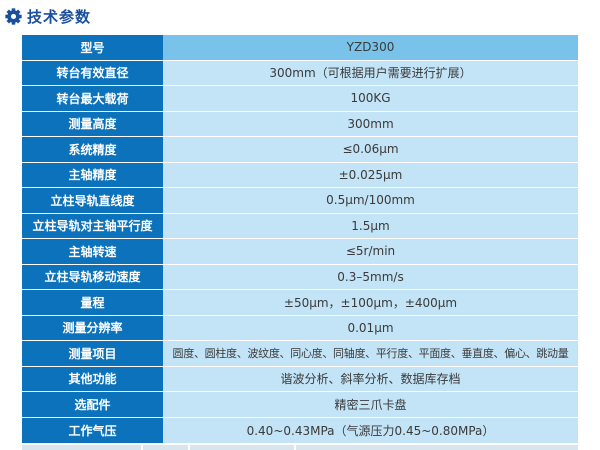 The height and width of the screenshot is (450, 600). I want to click on row-label: 主轴转速, so click(92, 251).